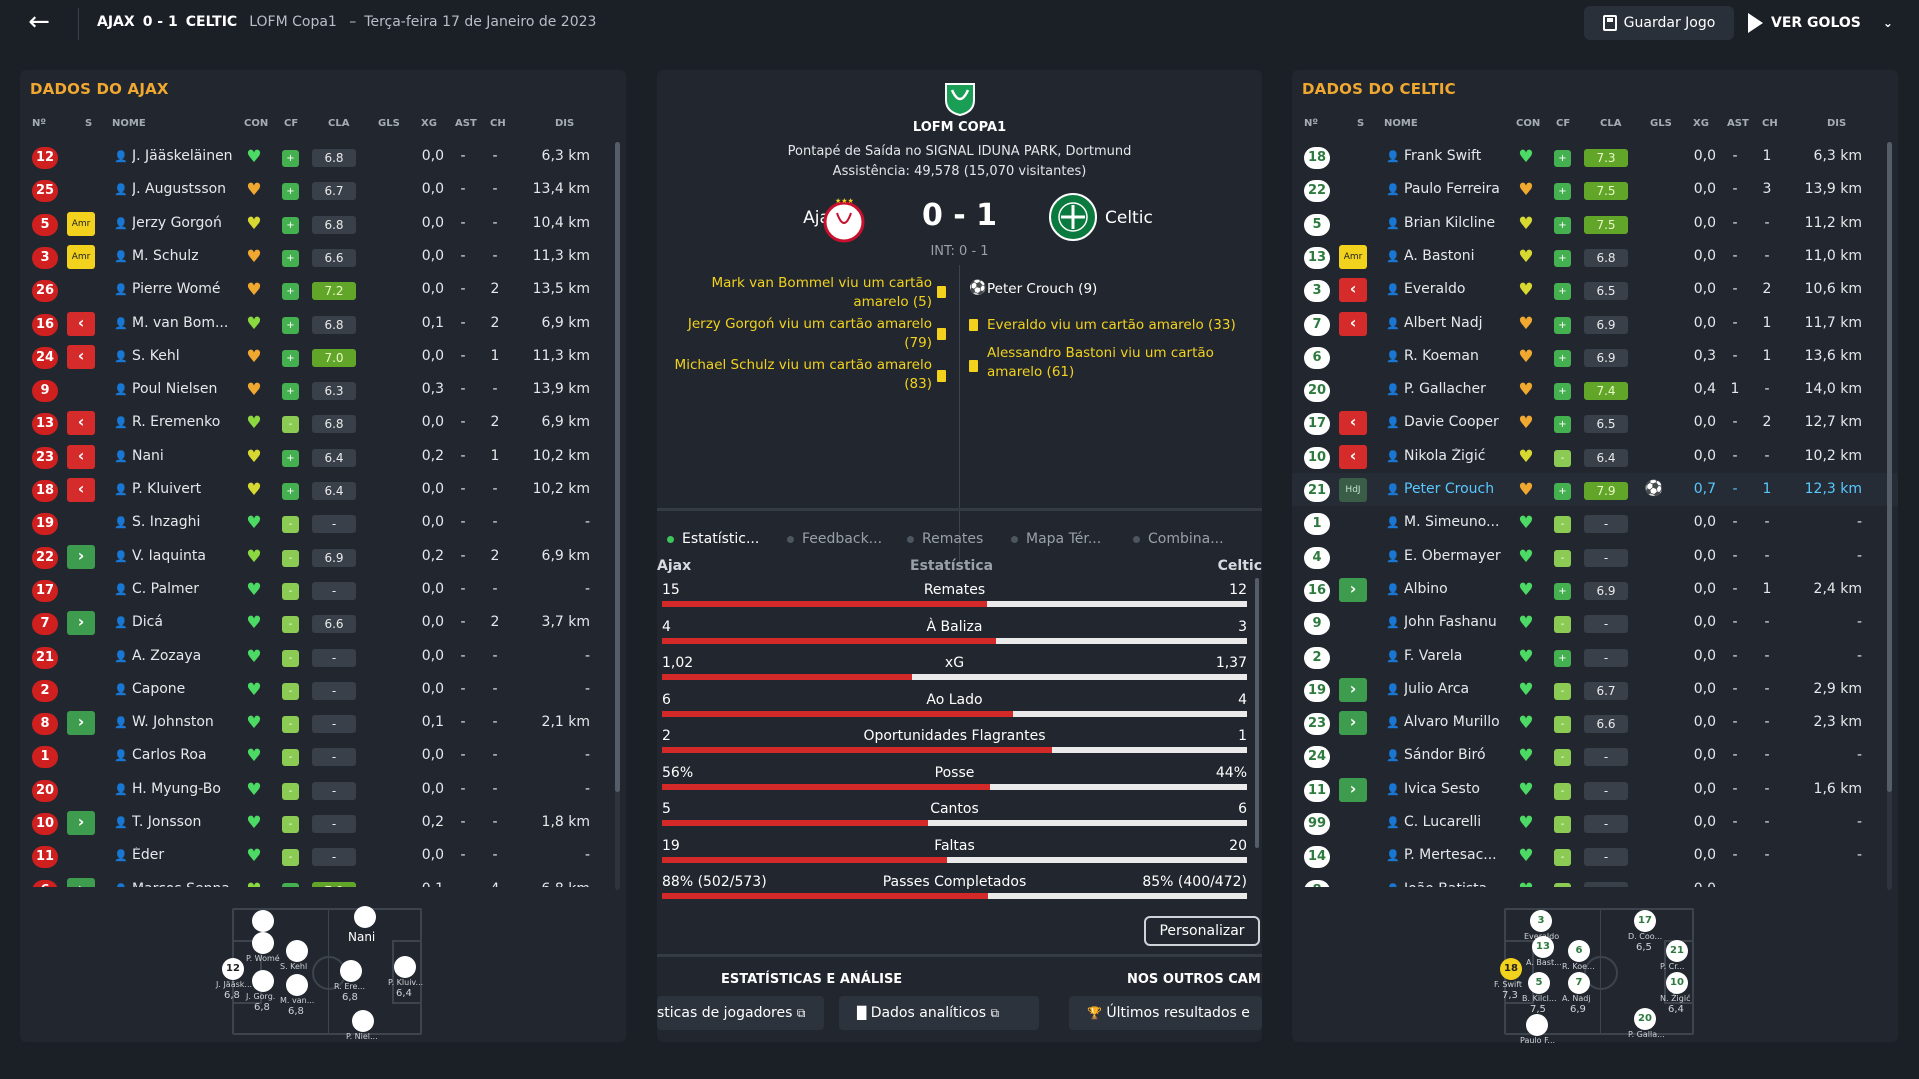 This screenshot has width=1919, height=1079. Describe the element at coordinates (1511, 969) in the screenshot. I see `player-dot: 18` at that location.